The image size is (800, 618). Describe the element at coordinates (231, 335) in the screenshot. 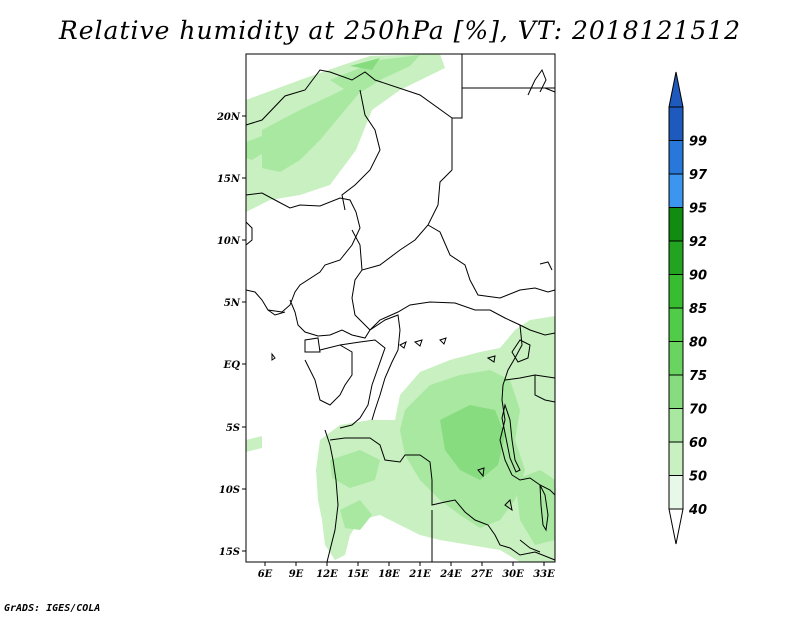

I see `lat-axis: 20N 15N 10N 5N EQ 5S 10S 15S` at that location.